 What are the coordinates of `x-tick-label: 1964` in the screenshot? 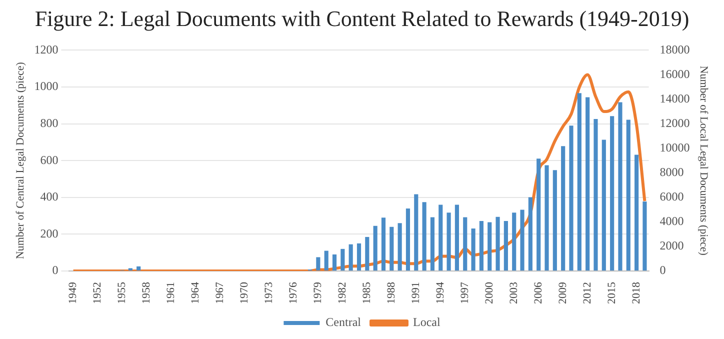 It's located at (196, 293).